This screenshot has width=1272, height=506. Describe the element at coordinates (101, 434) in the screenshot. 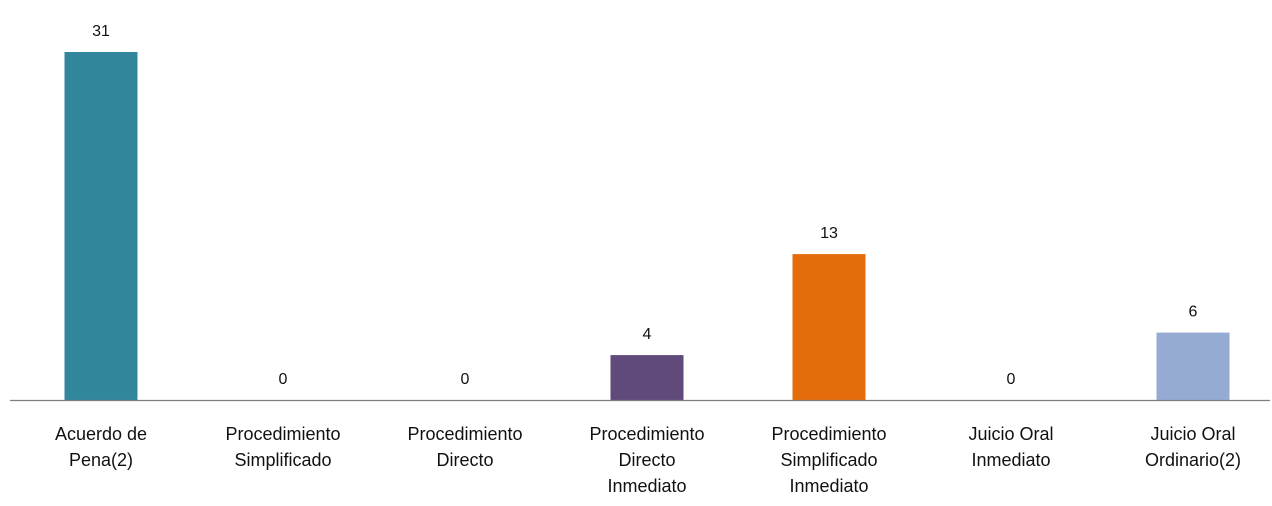

I see `category-label-line: Acuerdo de` at that location.